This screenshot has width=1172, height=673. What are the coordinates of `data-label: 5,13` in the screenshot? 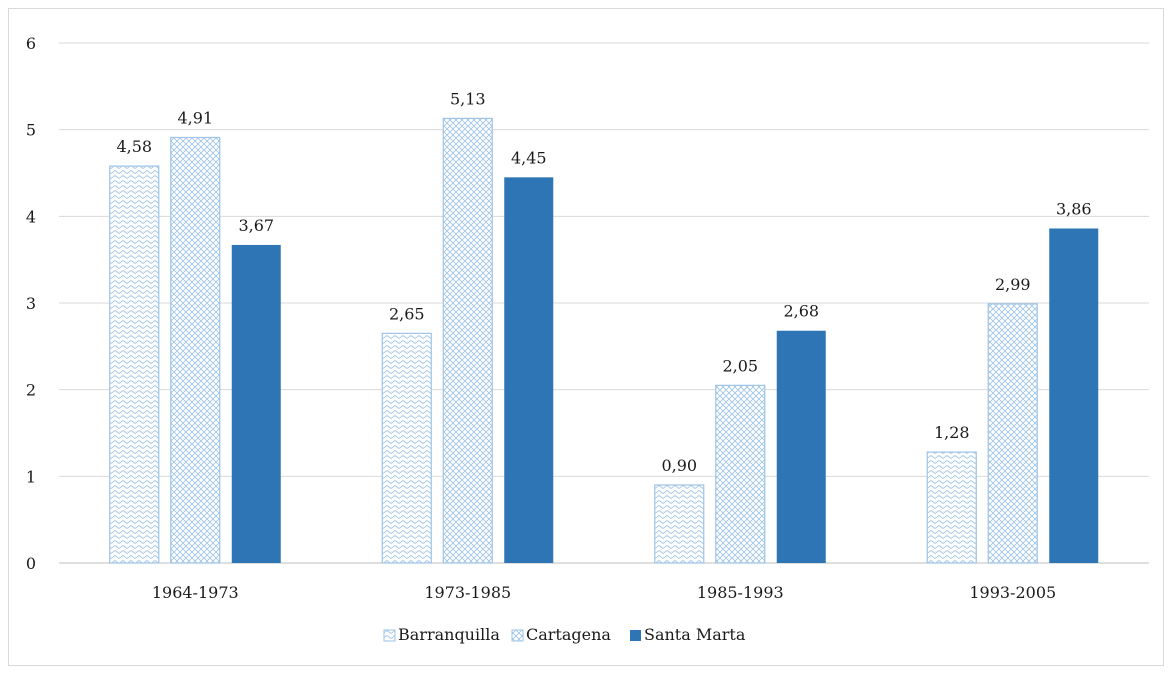 It's located at (468, 98).